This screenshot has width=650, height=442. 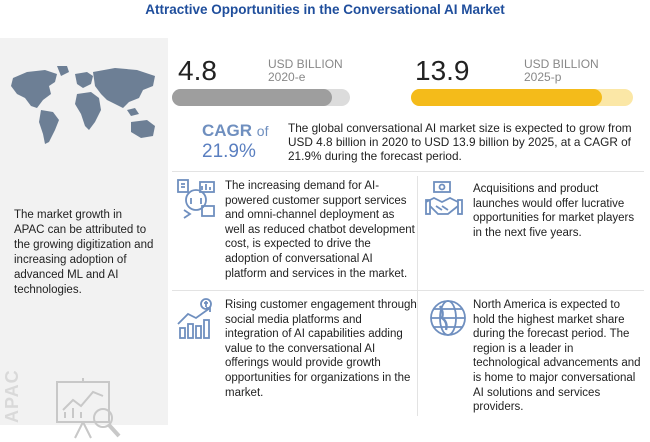 What do you see at coordinates (444, 198) in the screenshot?
I see `handshake-acquisition-icon` at bounding box center [444, 198].